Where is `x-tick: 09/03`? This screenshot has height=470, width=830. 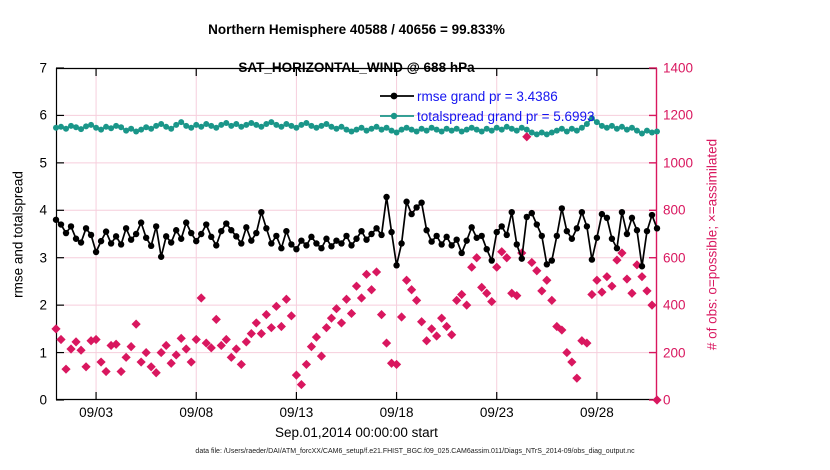 x-tick: 09/03 is located at coordinates (96, 412).